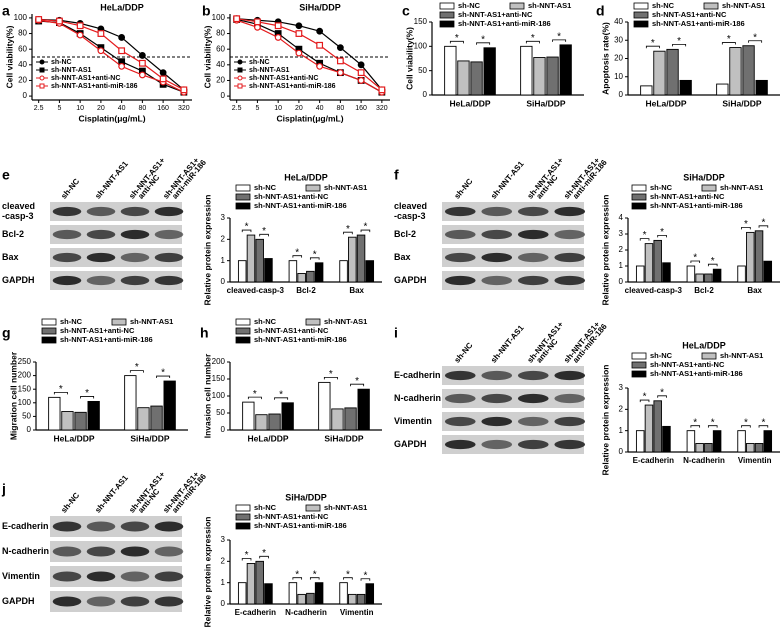 This screenshot has width=784, height=628. I want to click on lane-label: sh-NC, so click(70, 189).